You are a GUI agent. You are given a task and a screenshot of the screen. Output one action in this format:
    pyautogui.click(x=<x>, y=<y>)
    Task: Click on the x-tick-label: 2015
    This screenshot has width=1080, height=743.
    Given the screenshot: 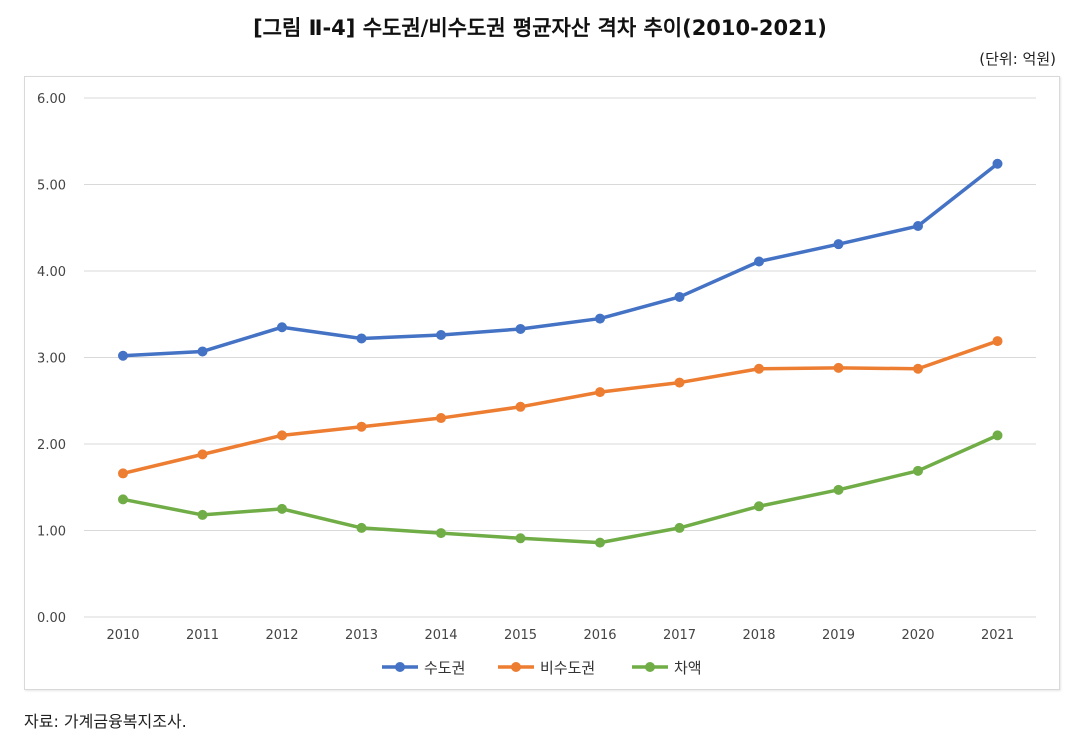 What is the action you would take?
    pyautogui.click(x=520, y=635)
    